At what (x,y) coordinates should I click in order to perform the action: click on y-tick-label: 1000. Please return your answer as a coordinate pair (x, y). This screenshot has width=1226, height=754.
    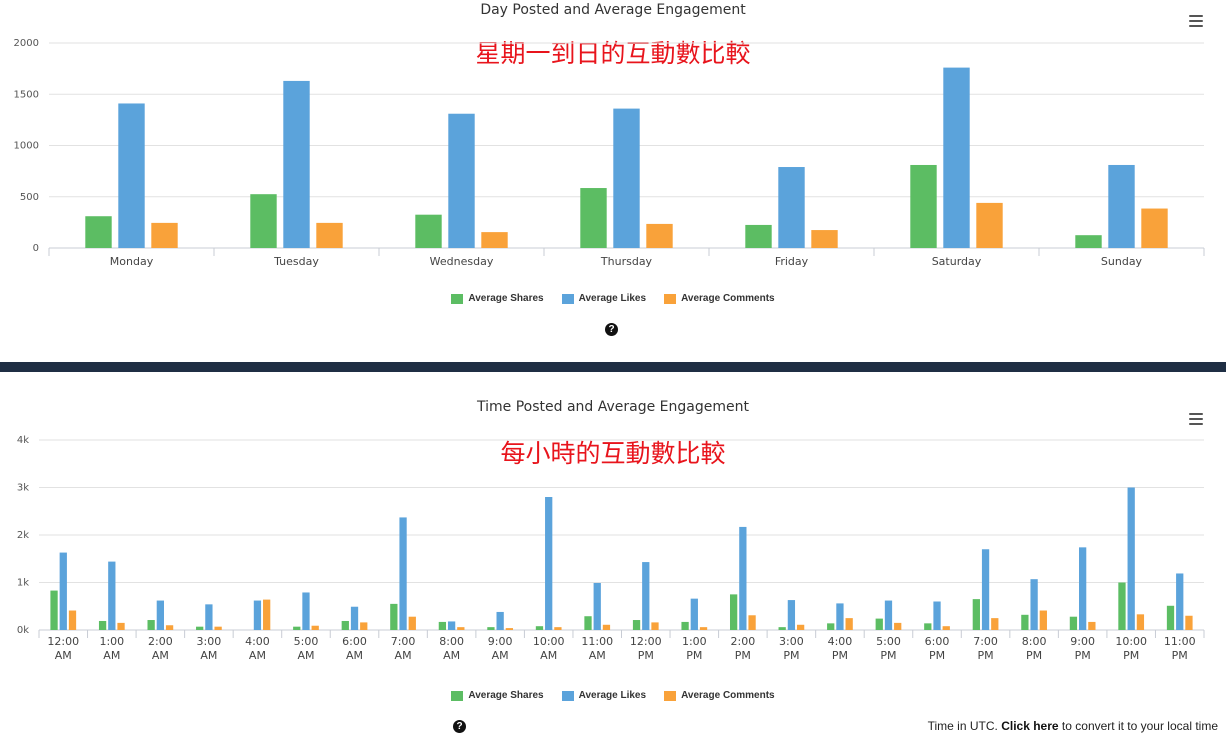
    Looking at the image, I should click on (26, 146).